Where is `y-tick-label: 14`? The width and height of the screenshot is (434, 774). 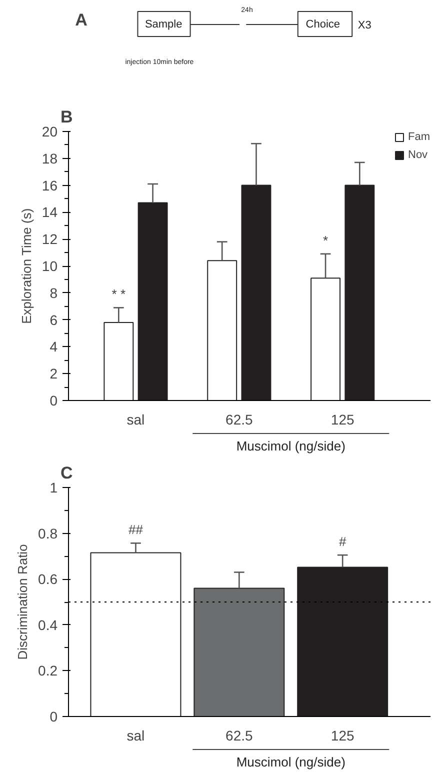 y-tick-label: 14 is located at coordinates (50, 212).